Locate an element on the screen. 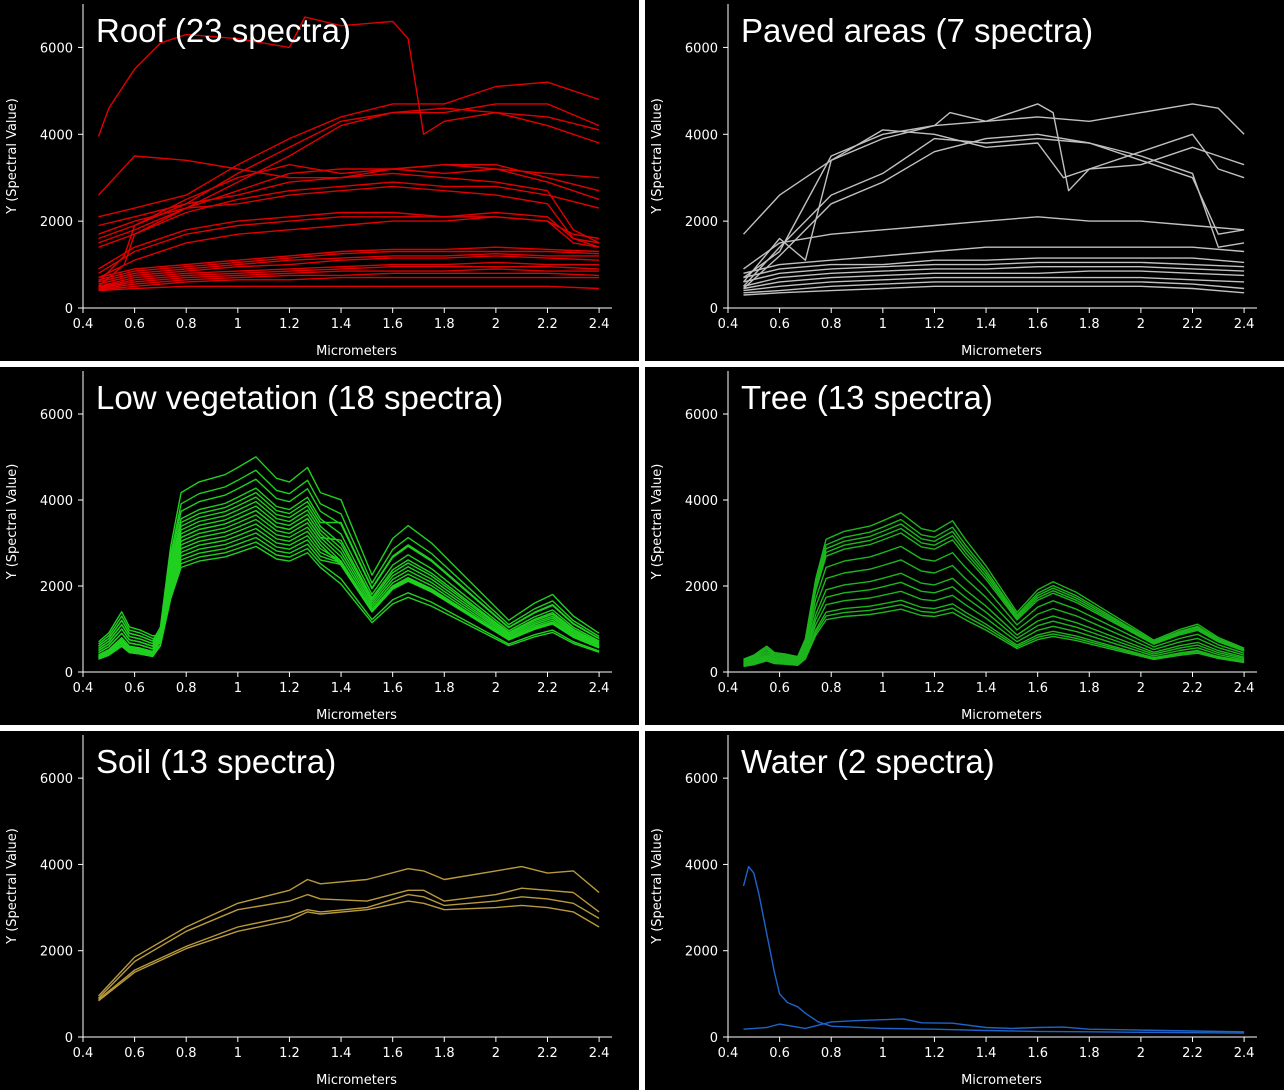 The width and height of the screenshot is (1284, 1090). x-tick-label: 2 is located at coordinates (496, 1053).